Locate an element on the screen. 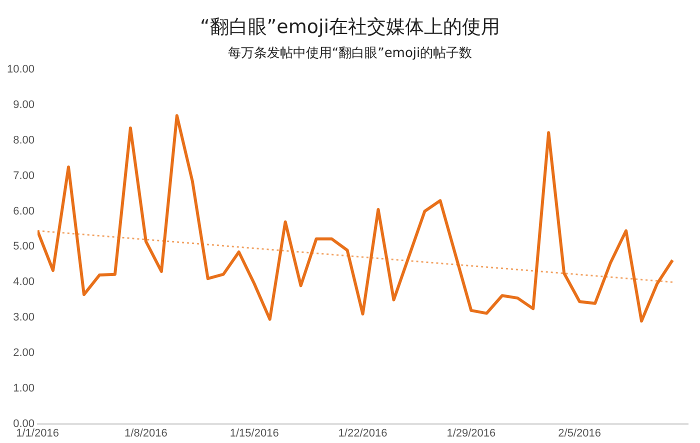  y-tick-label: 6.00 is located at coordinates (24, 211).